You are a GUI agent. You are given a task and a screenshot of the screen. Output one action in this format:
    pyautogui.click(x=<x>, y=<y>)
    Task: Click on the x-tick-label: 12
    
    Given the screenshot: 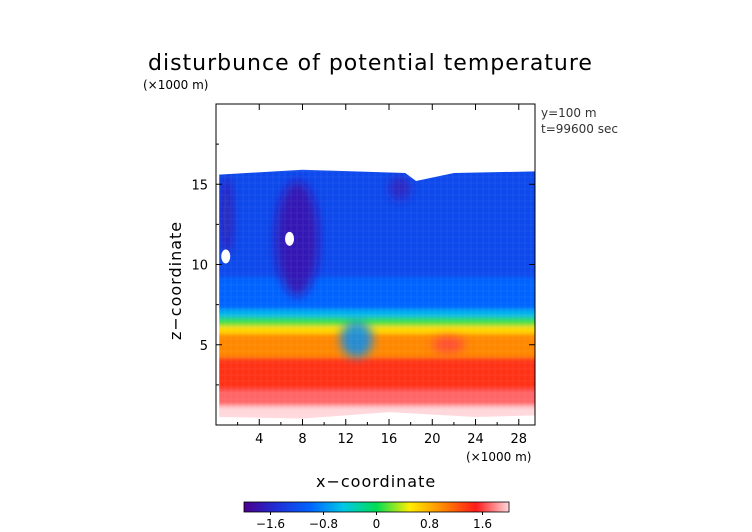 What is the action you would take?
    pyautogui.click(x=345, y=439)
    